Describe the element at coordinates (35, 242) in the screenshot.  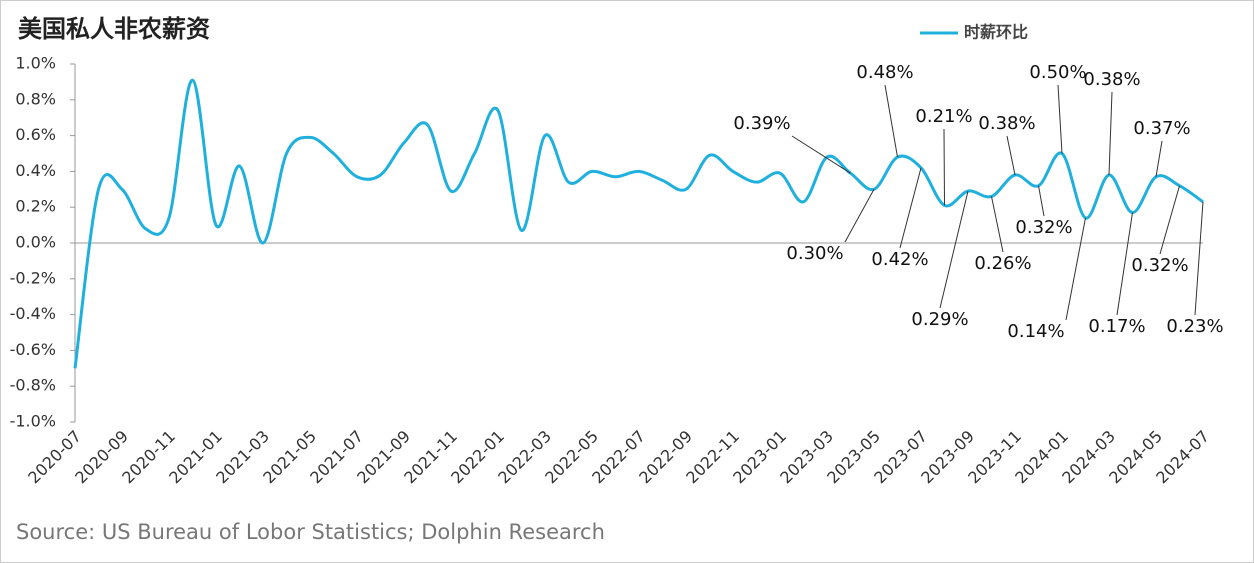
I see `y-tick-label: 0.0%` at that location.